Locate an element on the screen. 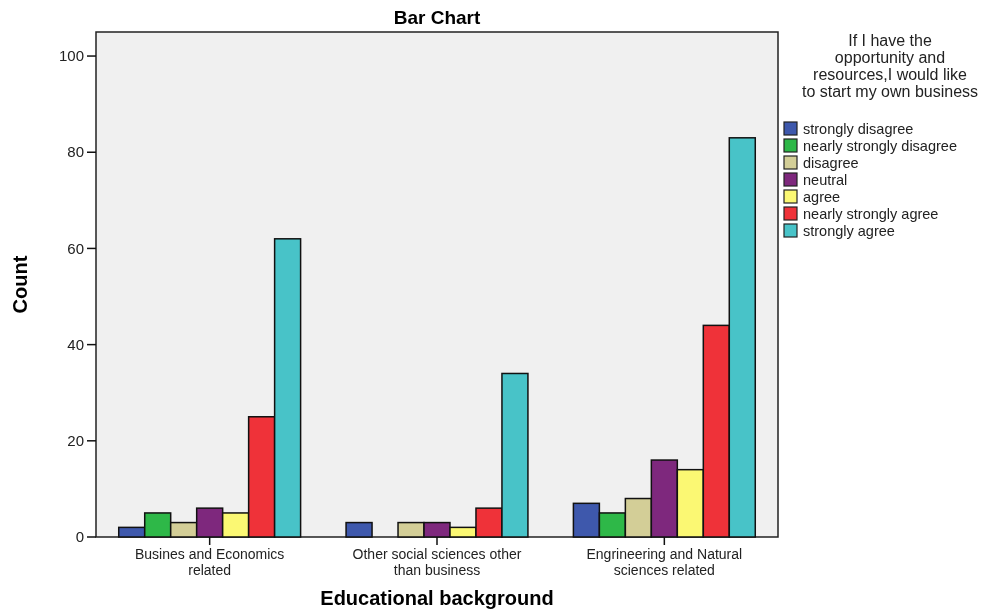 The height and width of the screenshot is (610, 1004). legend-label: neutral is located at coordinates (825, 180).